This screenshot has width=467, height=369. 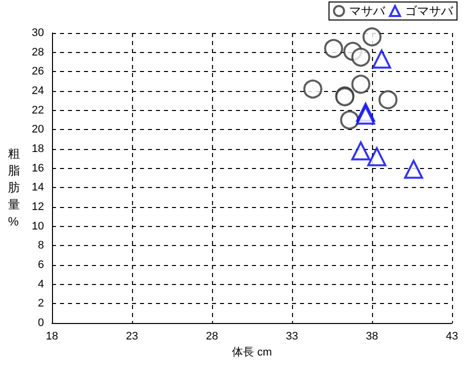 I want to click on y-tick-label: 22, so click(x=38, y=110).